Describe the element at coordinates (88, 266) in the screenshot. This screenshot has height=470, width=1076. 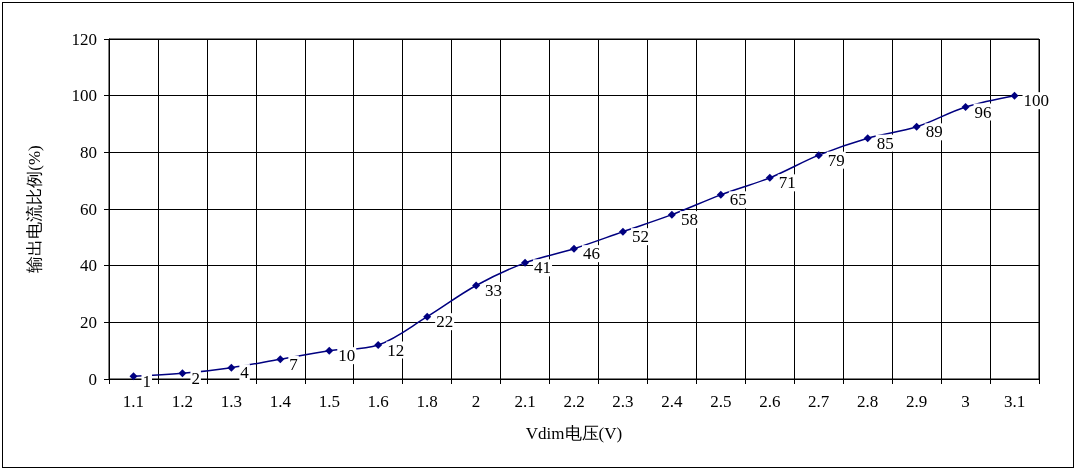
I see `y-tick-label: 40` at that location.